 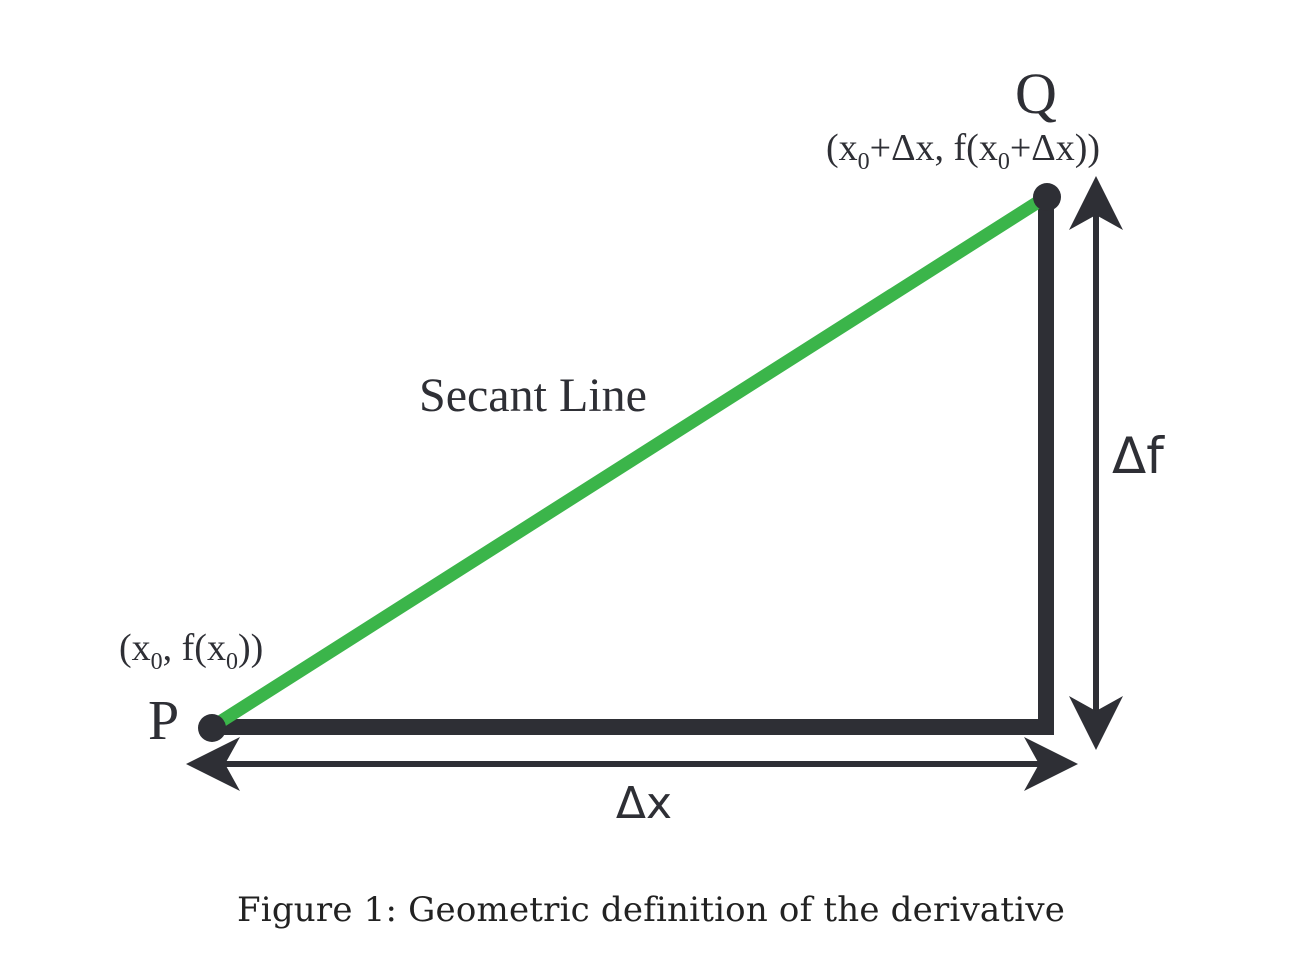 What do you see at coordinates (632, 764) in the screenshot?
I see `delta-x-arrow` at bounding box center [632, 764].